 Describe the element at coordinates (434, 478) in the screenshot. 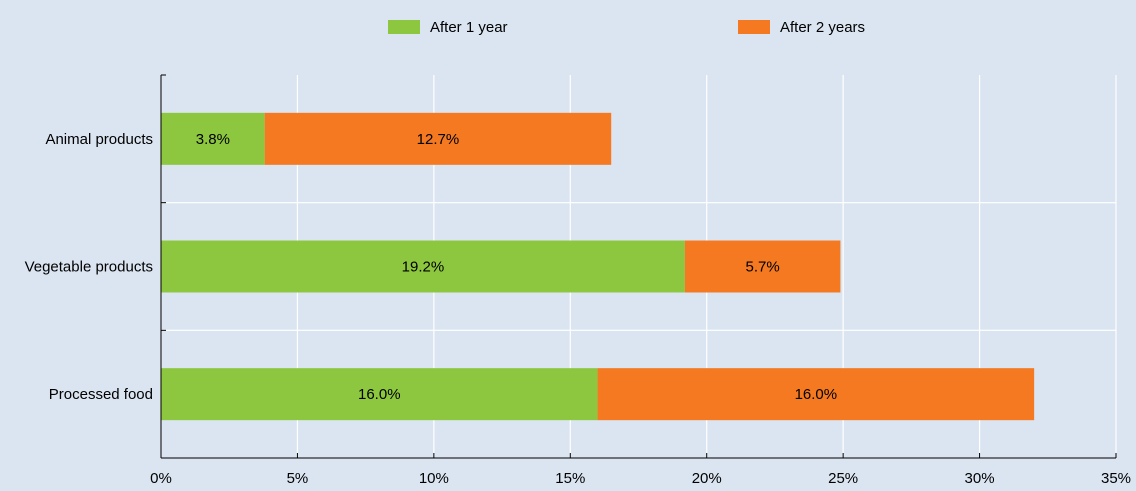

I see `x-tick-label: 10%` at that location.